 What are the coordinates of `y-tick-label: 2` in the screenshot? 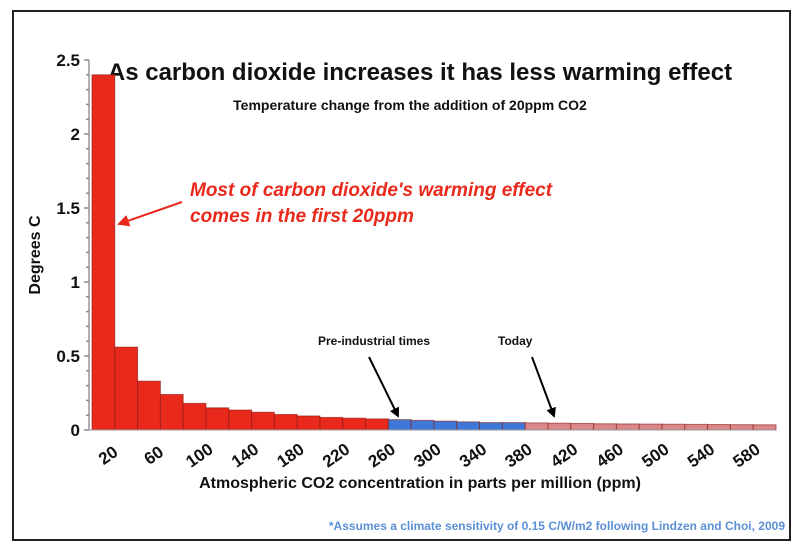 It's located at (75, 134).